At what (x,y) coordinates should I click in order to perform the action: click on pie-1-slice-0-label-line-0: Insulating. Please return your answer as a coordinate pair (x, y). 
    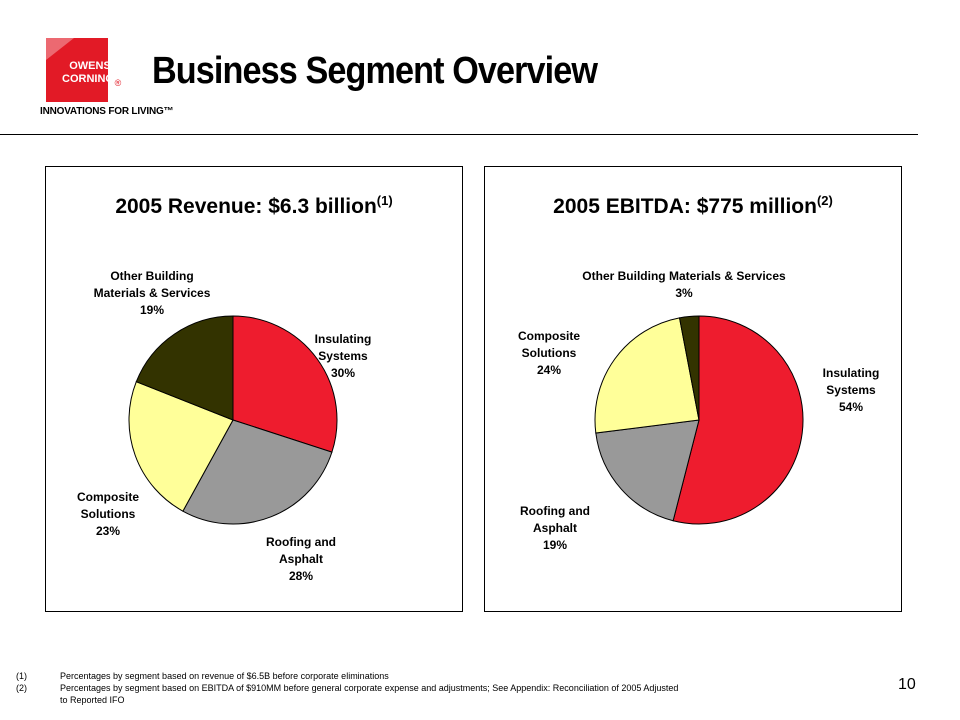
    Looking at the image, I should click on (851, 373).